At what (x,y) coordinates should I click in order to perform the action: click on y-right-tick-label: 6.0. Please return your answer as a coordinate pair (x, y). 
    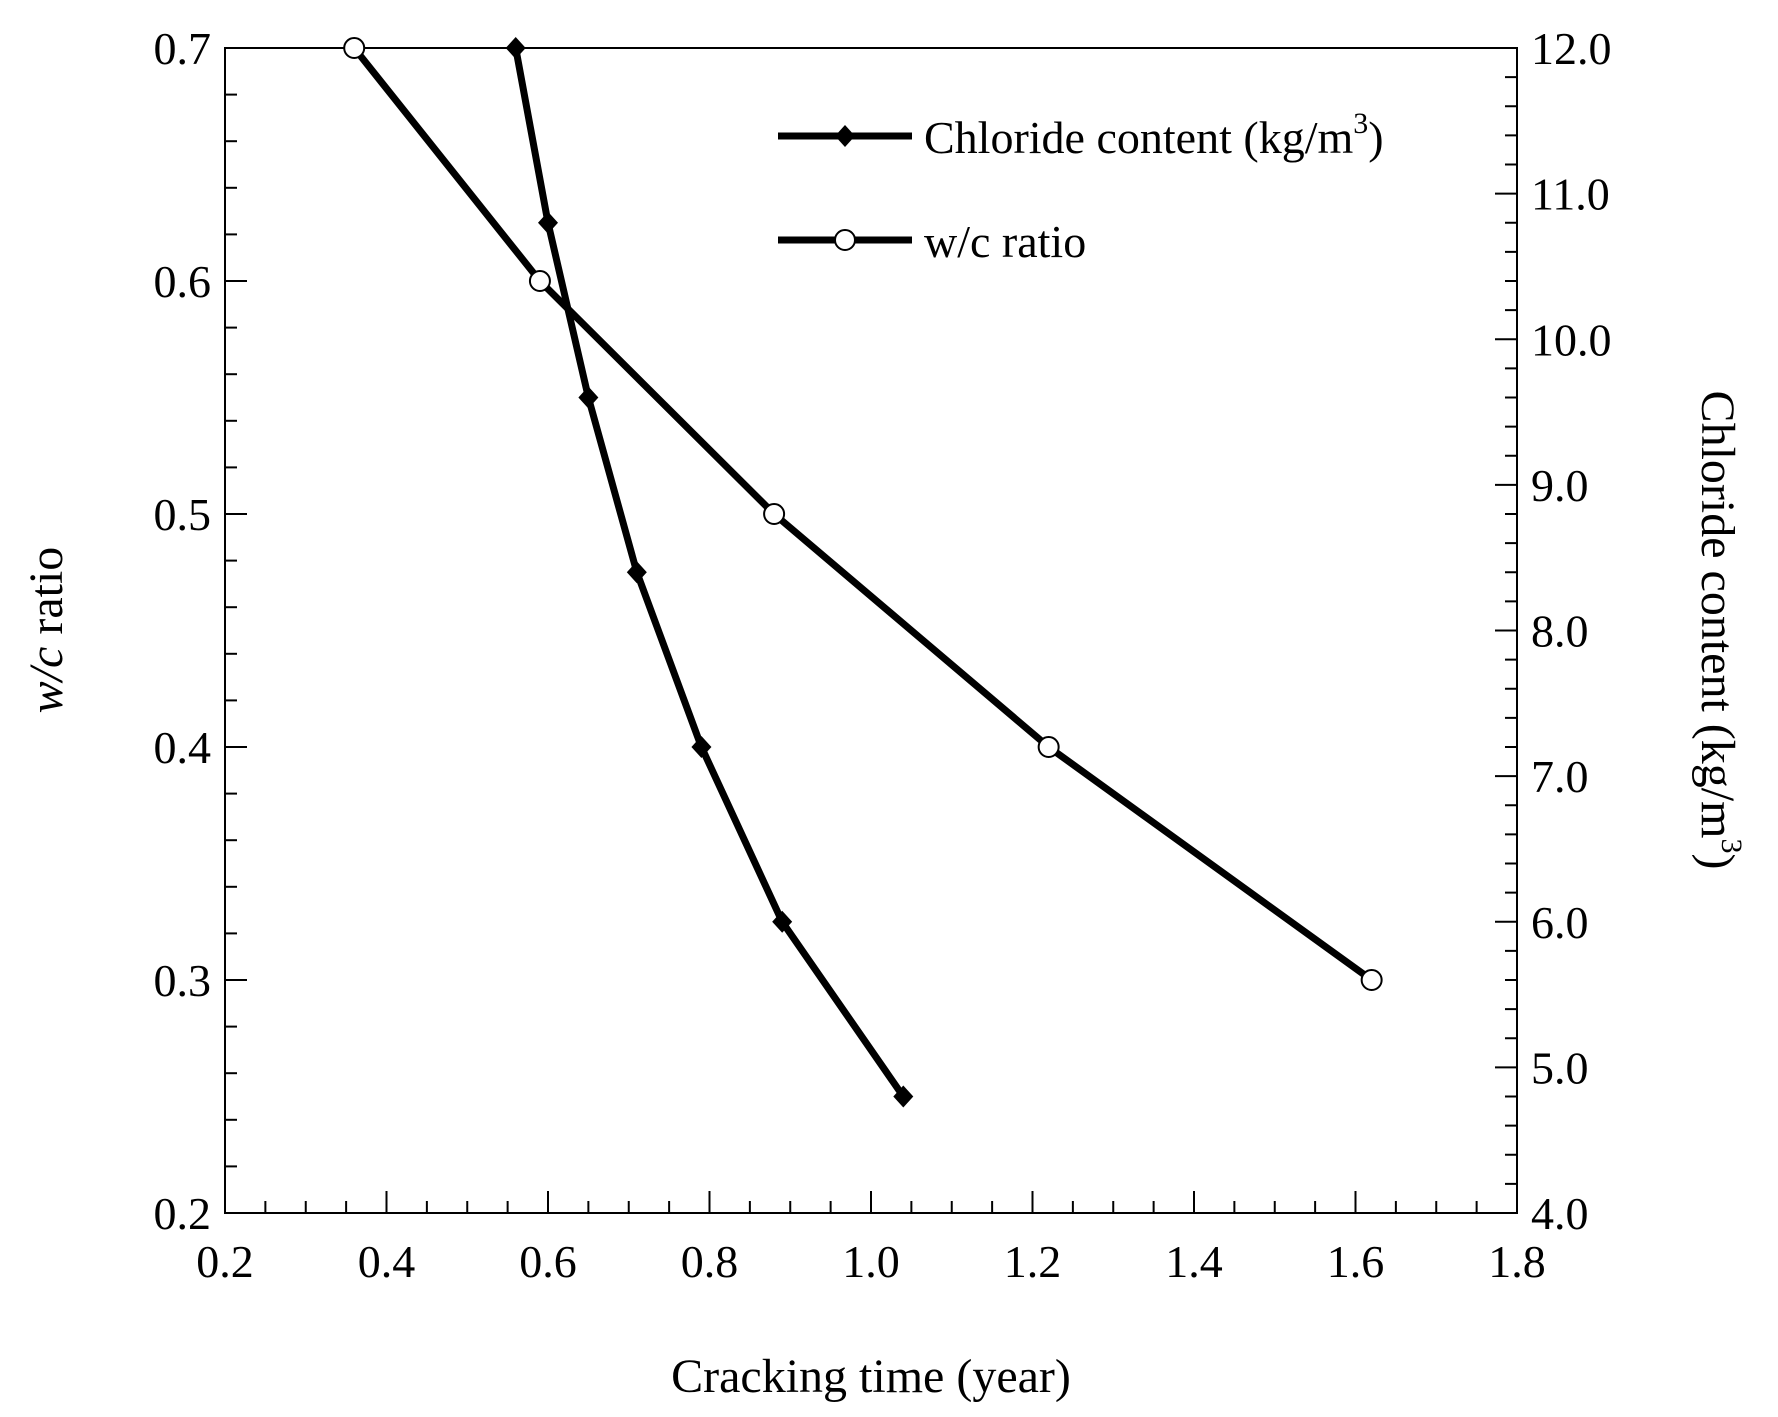
    Looking at the image, I should click on (1560, 922).